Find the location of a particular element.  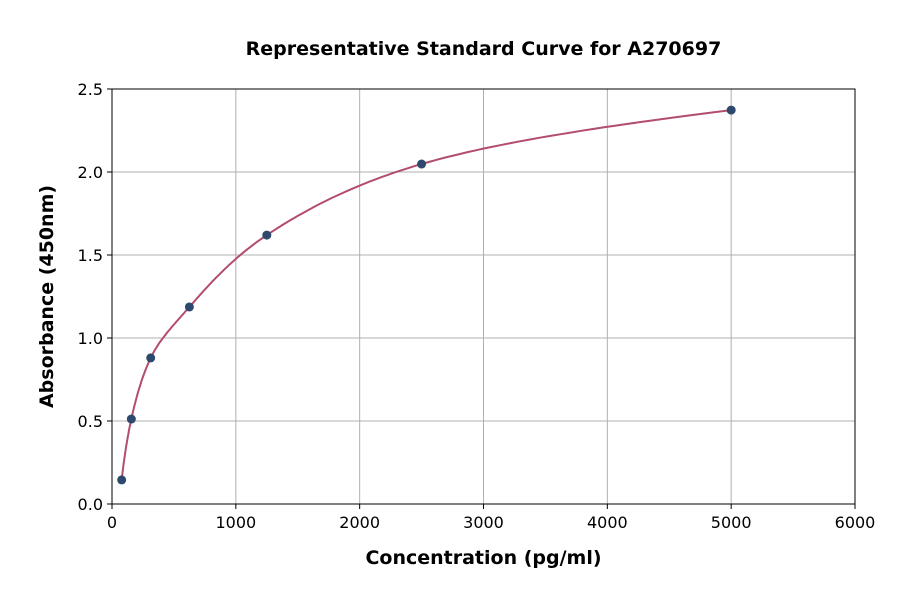

y-tick-label: 2.5 is located at coordinates (90, 89).